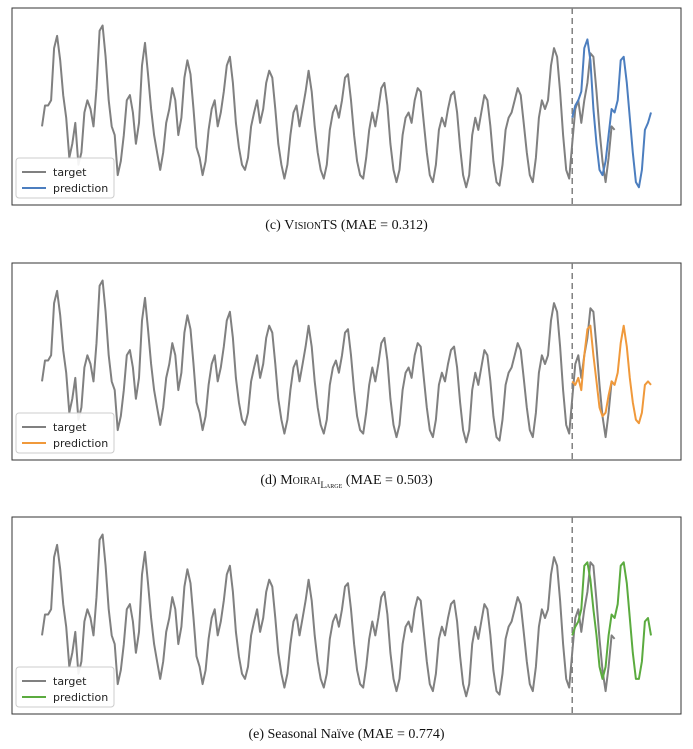  Describe the element at coordinates (399, 734) in the screenshot. I see `caption-suffix: (MAE = 0.774)` at that location.